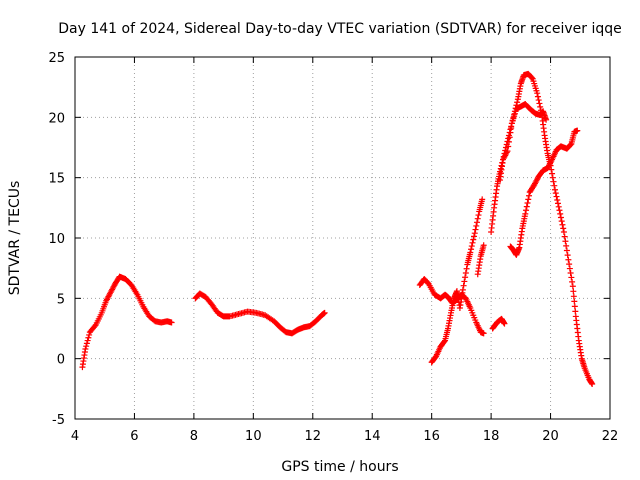 This screenshot has height=480, width=640. What do you see at coordinates (58, 420) in the screenshot?
I see `y-tick-label: -5` at bounding box center [58, 420].